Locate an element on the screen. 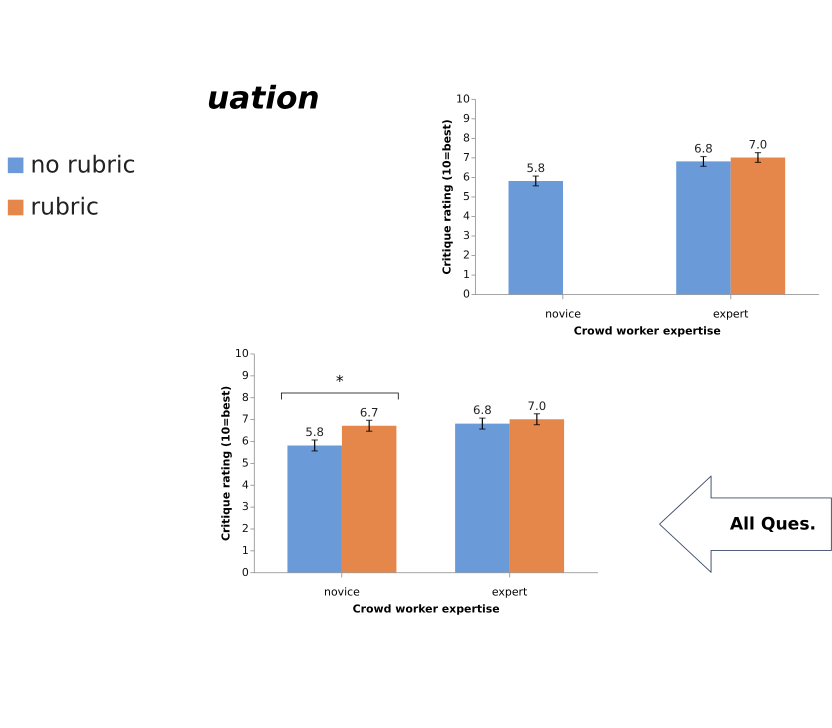  text: All Ques. is located at coordinates (773, 524).